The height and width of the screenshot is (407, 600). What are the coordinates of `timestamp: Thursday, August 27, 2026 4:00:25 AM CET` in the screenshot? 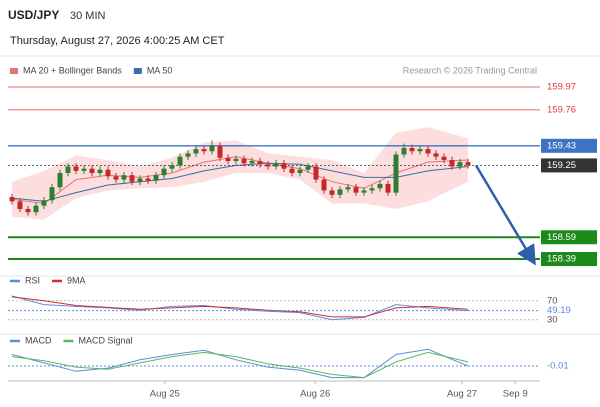 It's located at (117, 41).